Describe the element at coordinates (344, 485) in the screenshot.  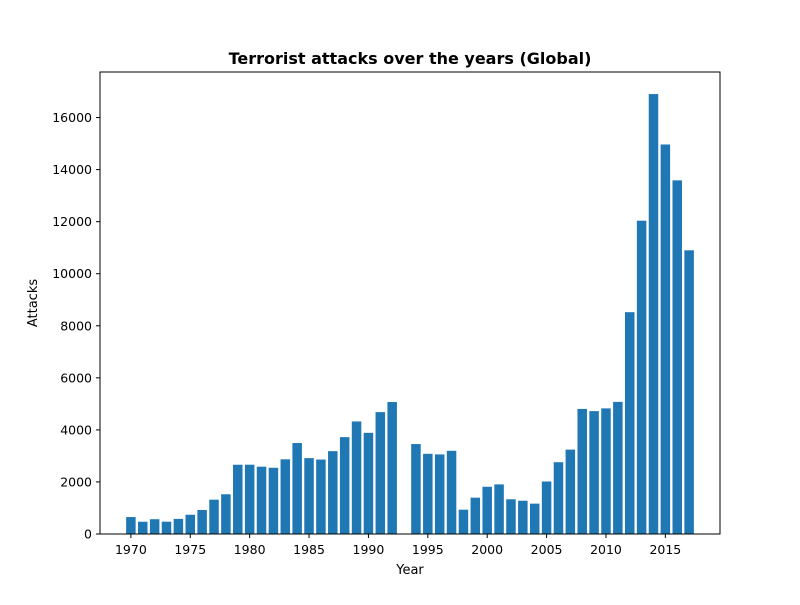
I see `bar-1988` at that location.